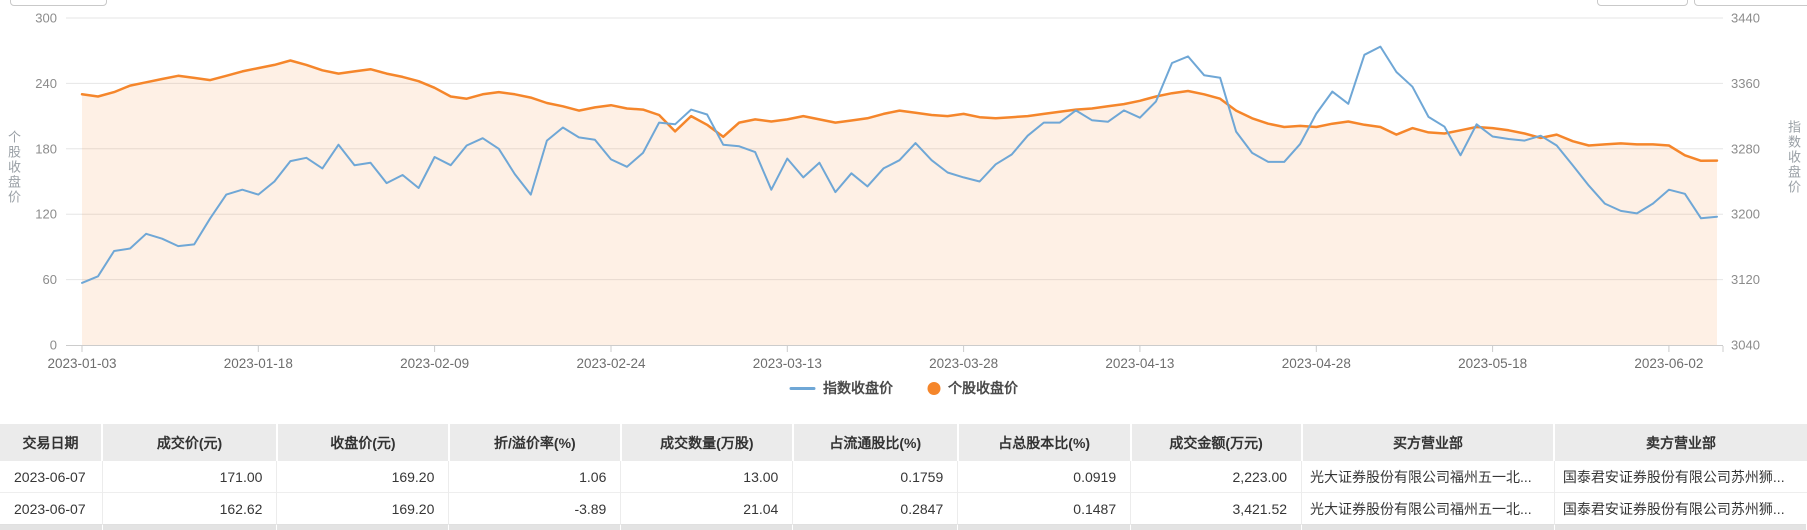 Image resolution: width=1807 pixels, height=530 pixels. I want to click on left-axis-title: 个股收盘价, so click(13, 167).